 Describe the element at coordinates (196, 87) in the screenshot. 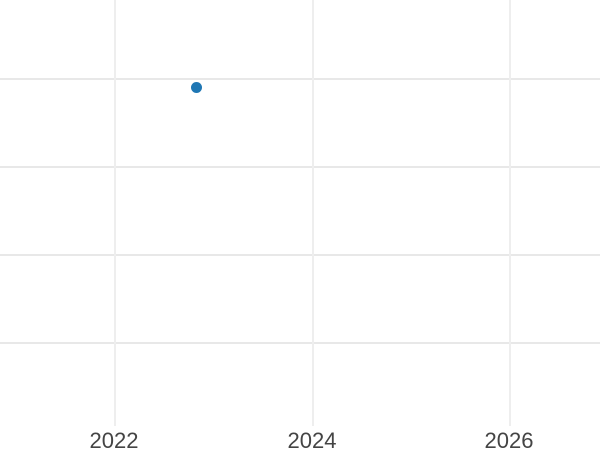

I see `data-point-marker` at that location.